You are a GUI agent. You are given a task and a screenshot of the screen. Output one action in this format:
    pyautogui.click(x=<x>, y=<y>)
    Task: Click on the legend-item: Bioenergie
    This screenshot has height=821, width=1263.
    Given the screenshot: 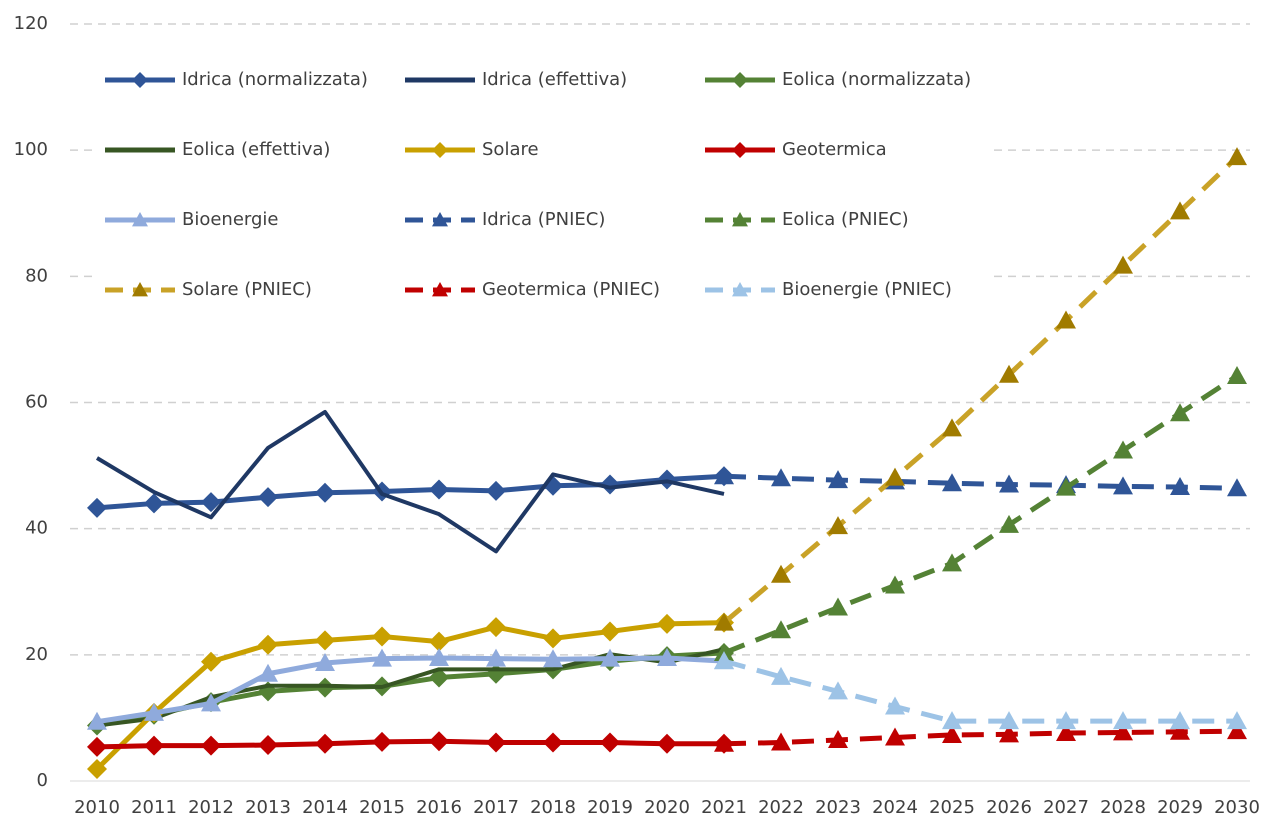 What is the action you would take?
    pyautogui.click(x=192, y=219)
    